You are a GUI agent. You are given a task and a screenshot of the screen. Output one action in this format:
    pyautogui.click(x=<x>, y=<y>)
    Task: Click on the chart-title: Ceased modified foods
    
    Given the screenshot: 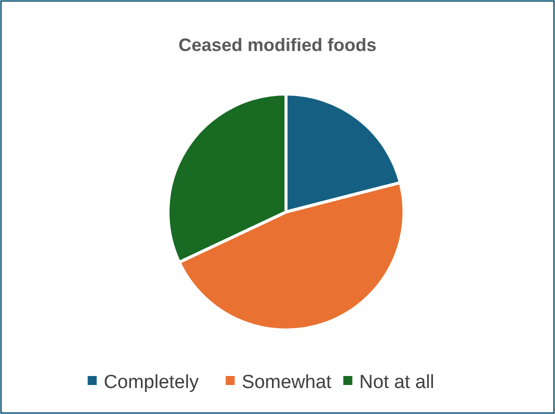 What is the action you would take?
    pyautogui.click(x=277, y=45)
    